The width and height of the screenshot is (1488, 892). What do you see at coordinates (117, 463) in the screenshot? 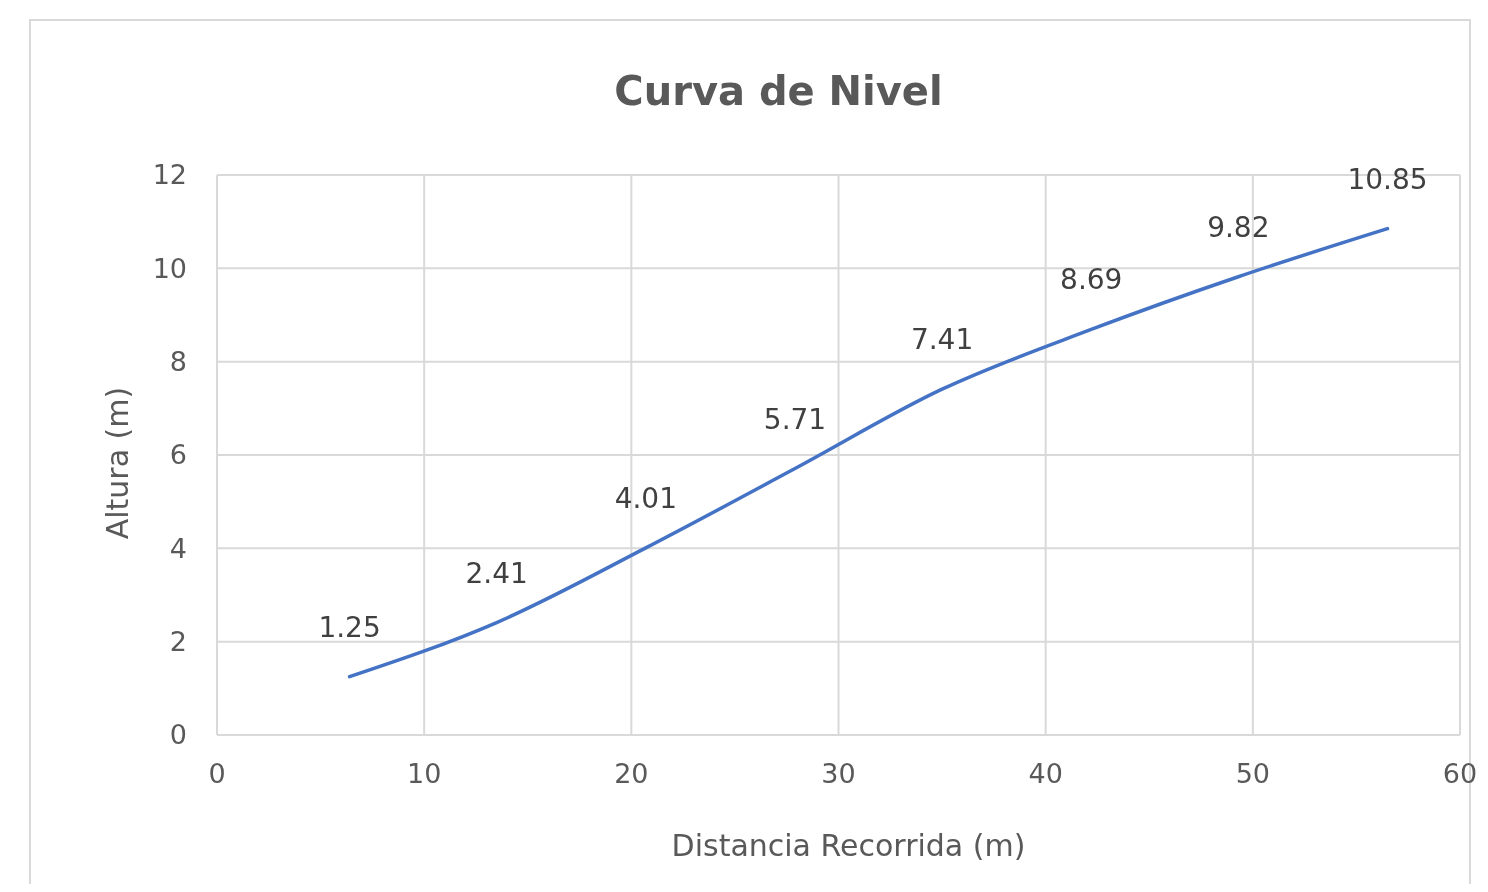
I see `y-axis-title: Altura (m)` at bounding box center [117, 463].